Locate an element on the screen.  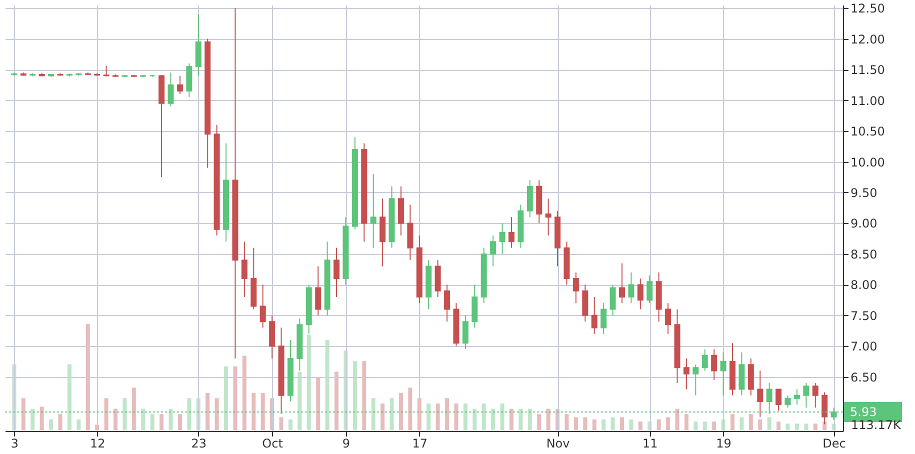
y-tick-label: 11.50 is located at coordinates (867, 70).